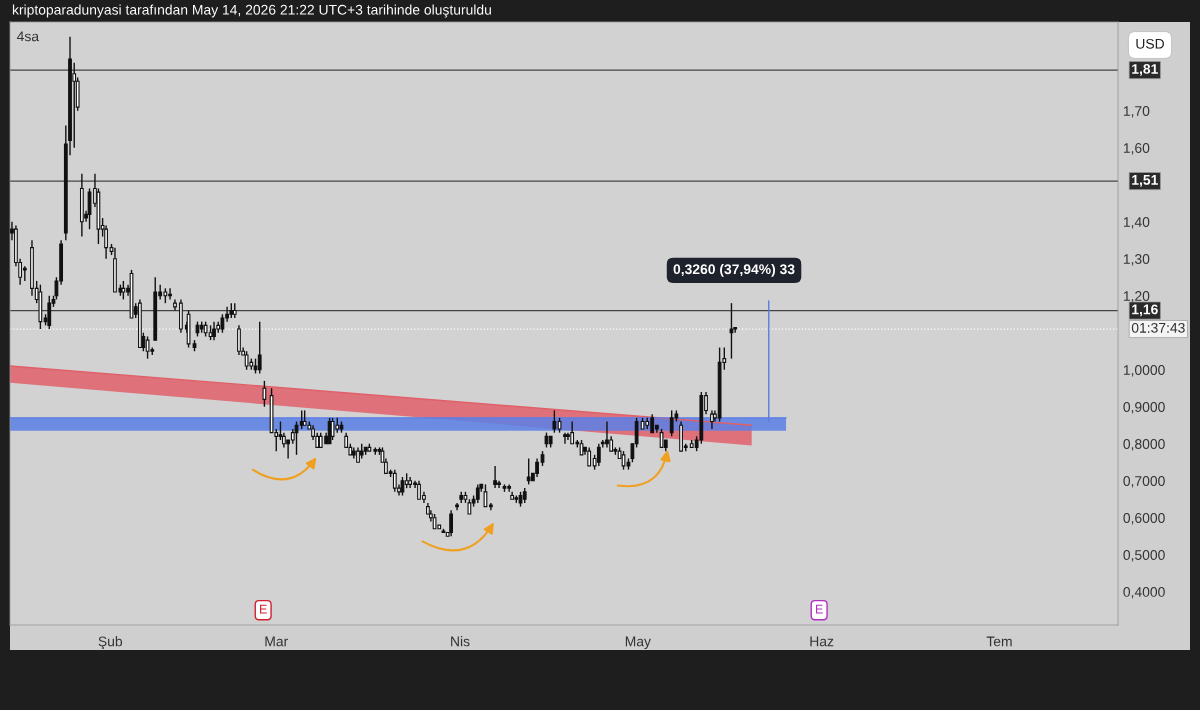 This screenshot has height=710, width=1200. I want to click on ref-line-label: 1,81, so click(1145, 69).